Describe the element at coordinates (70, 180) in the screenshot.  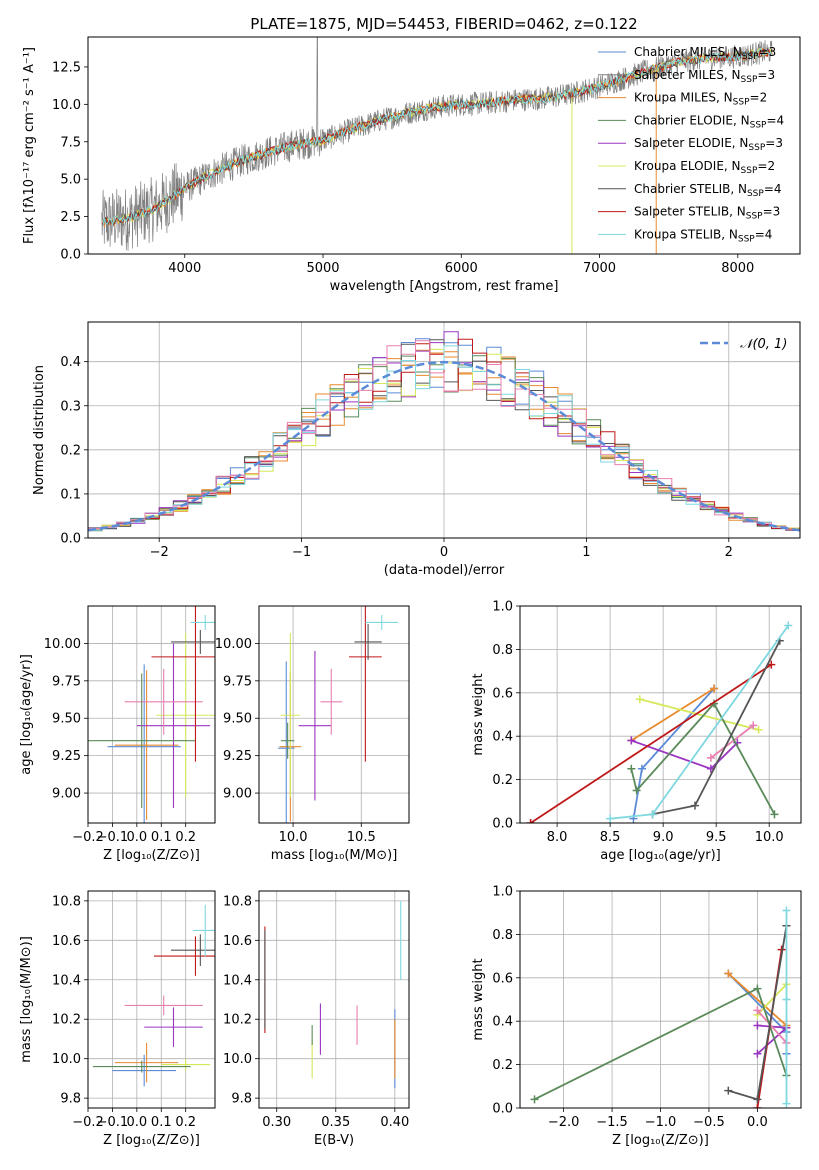
I see `y-tick-label: 5.0` at that location.